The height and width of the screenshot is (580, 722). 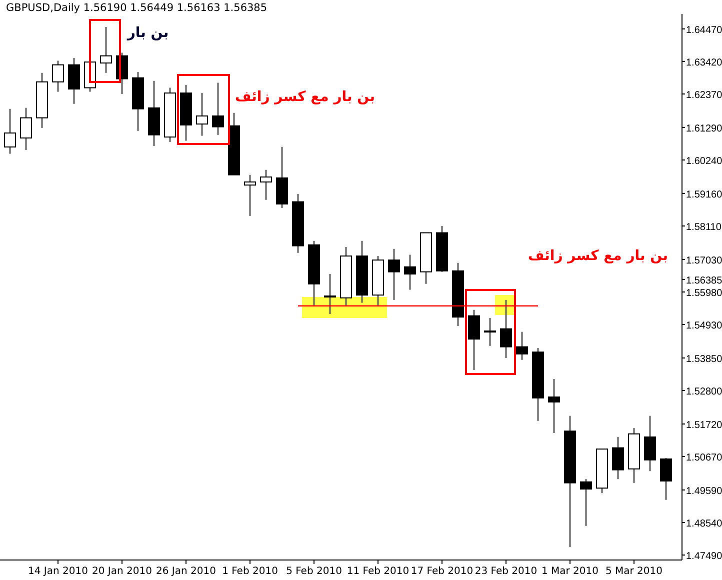 I want to click on y-tick-label: 1.64470, so click(x=704, y=30).